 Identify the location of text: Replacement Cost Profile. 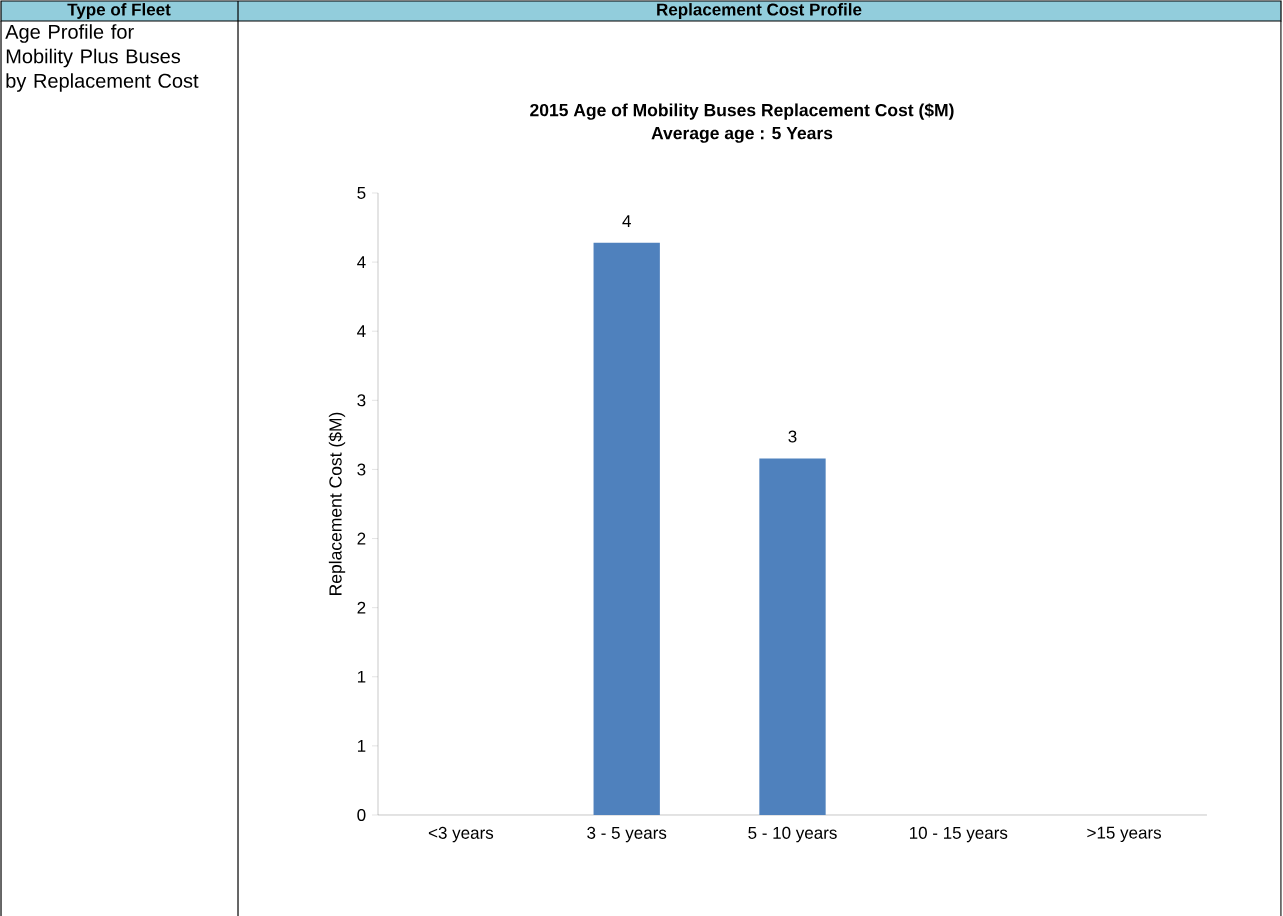
(759, 11).